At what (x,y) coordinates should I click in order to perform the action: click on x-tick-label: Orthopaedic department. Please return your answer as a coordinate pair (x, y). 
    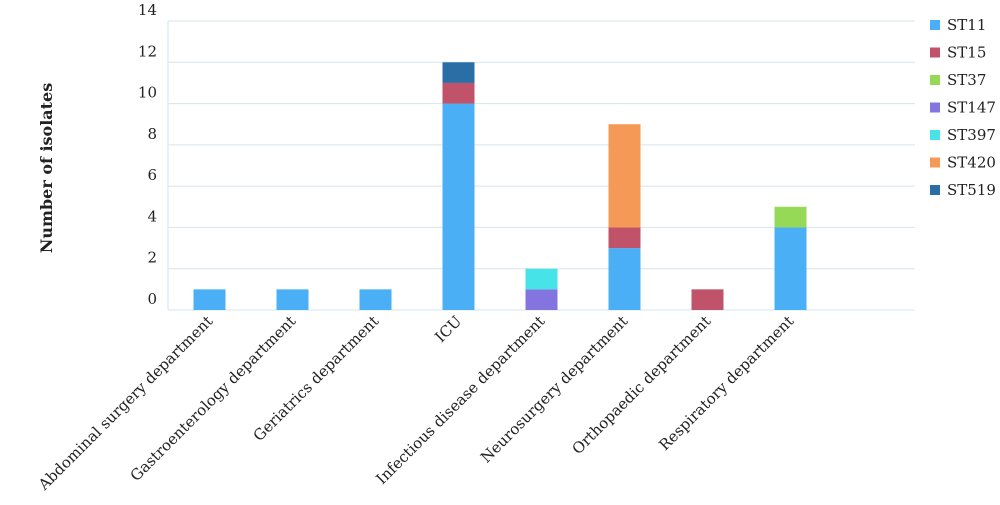
    Looking at the image, I should click on (642, 385).